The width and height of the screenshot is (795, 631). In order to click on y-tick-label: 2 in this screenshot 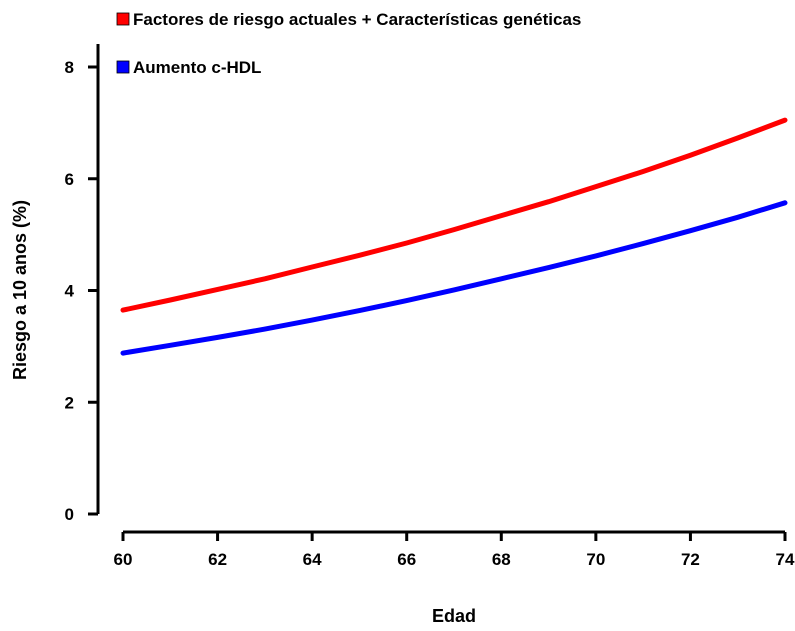, I will do `click(69, 402)`.